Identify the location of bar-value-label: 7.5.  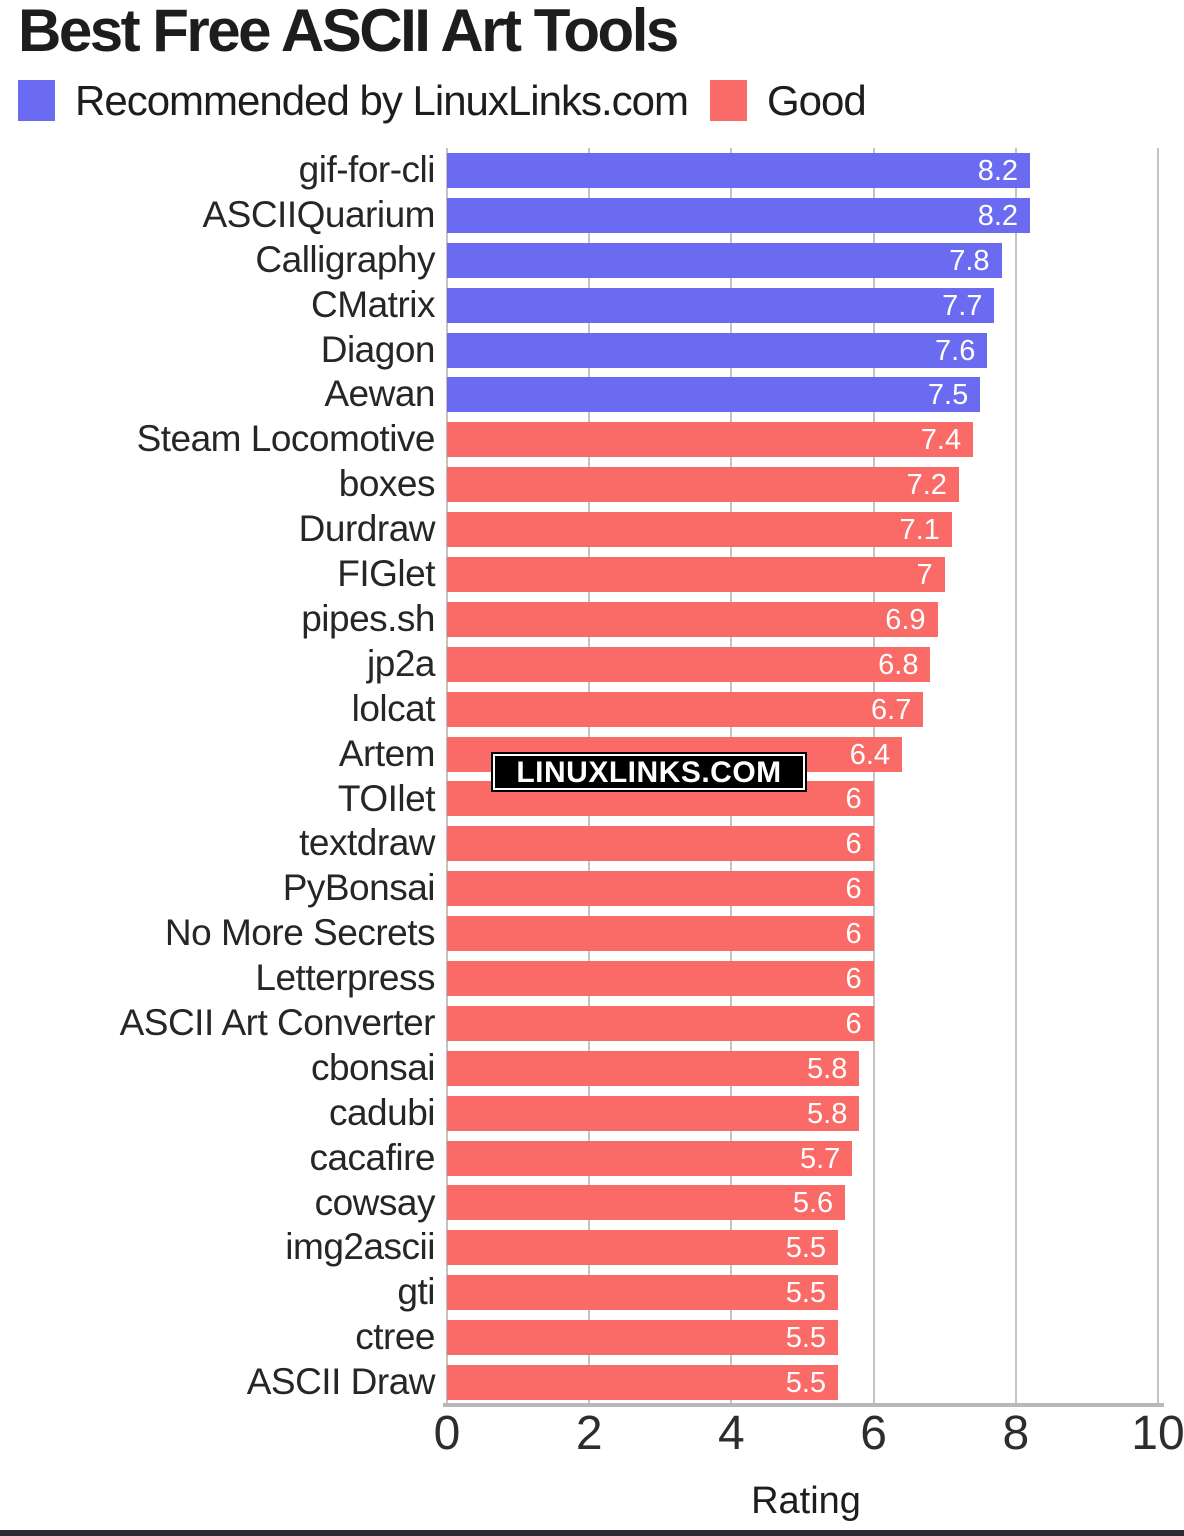
(948, 395).